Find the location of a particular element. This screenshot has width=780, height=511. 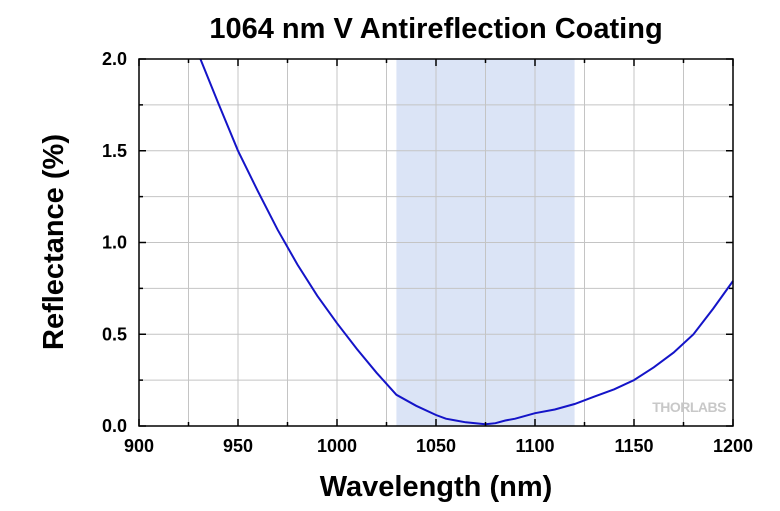

x-tick-label: 1150 is located at coordinates (633, 446).